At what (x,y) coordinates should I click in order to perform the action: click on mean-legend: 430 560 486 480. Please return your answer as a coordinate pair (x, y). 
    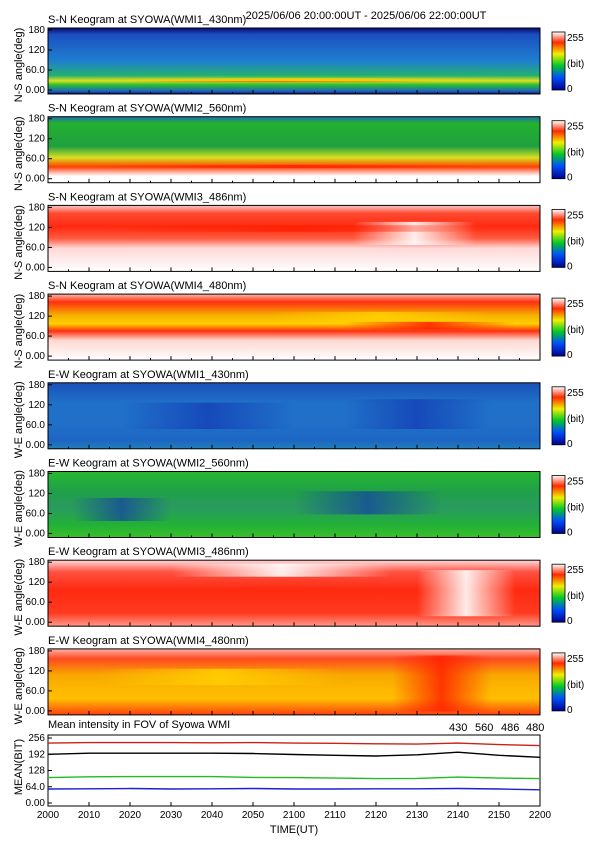
    Looking at the image, I should click on (496, 728).